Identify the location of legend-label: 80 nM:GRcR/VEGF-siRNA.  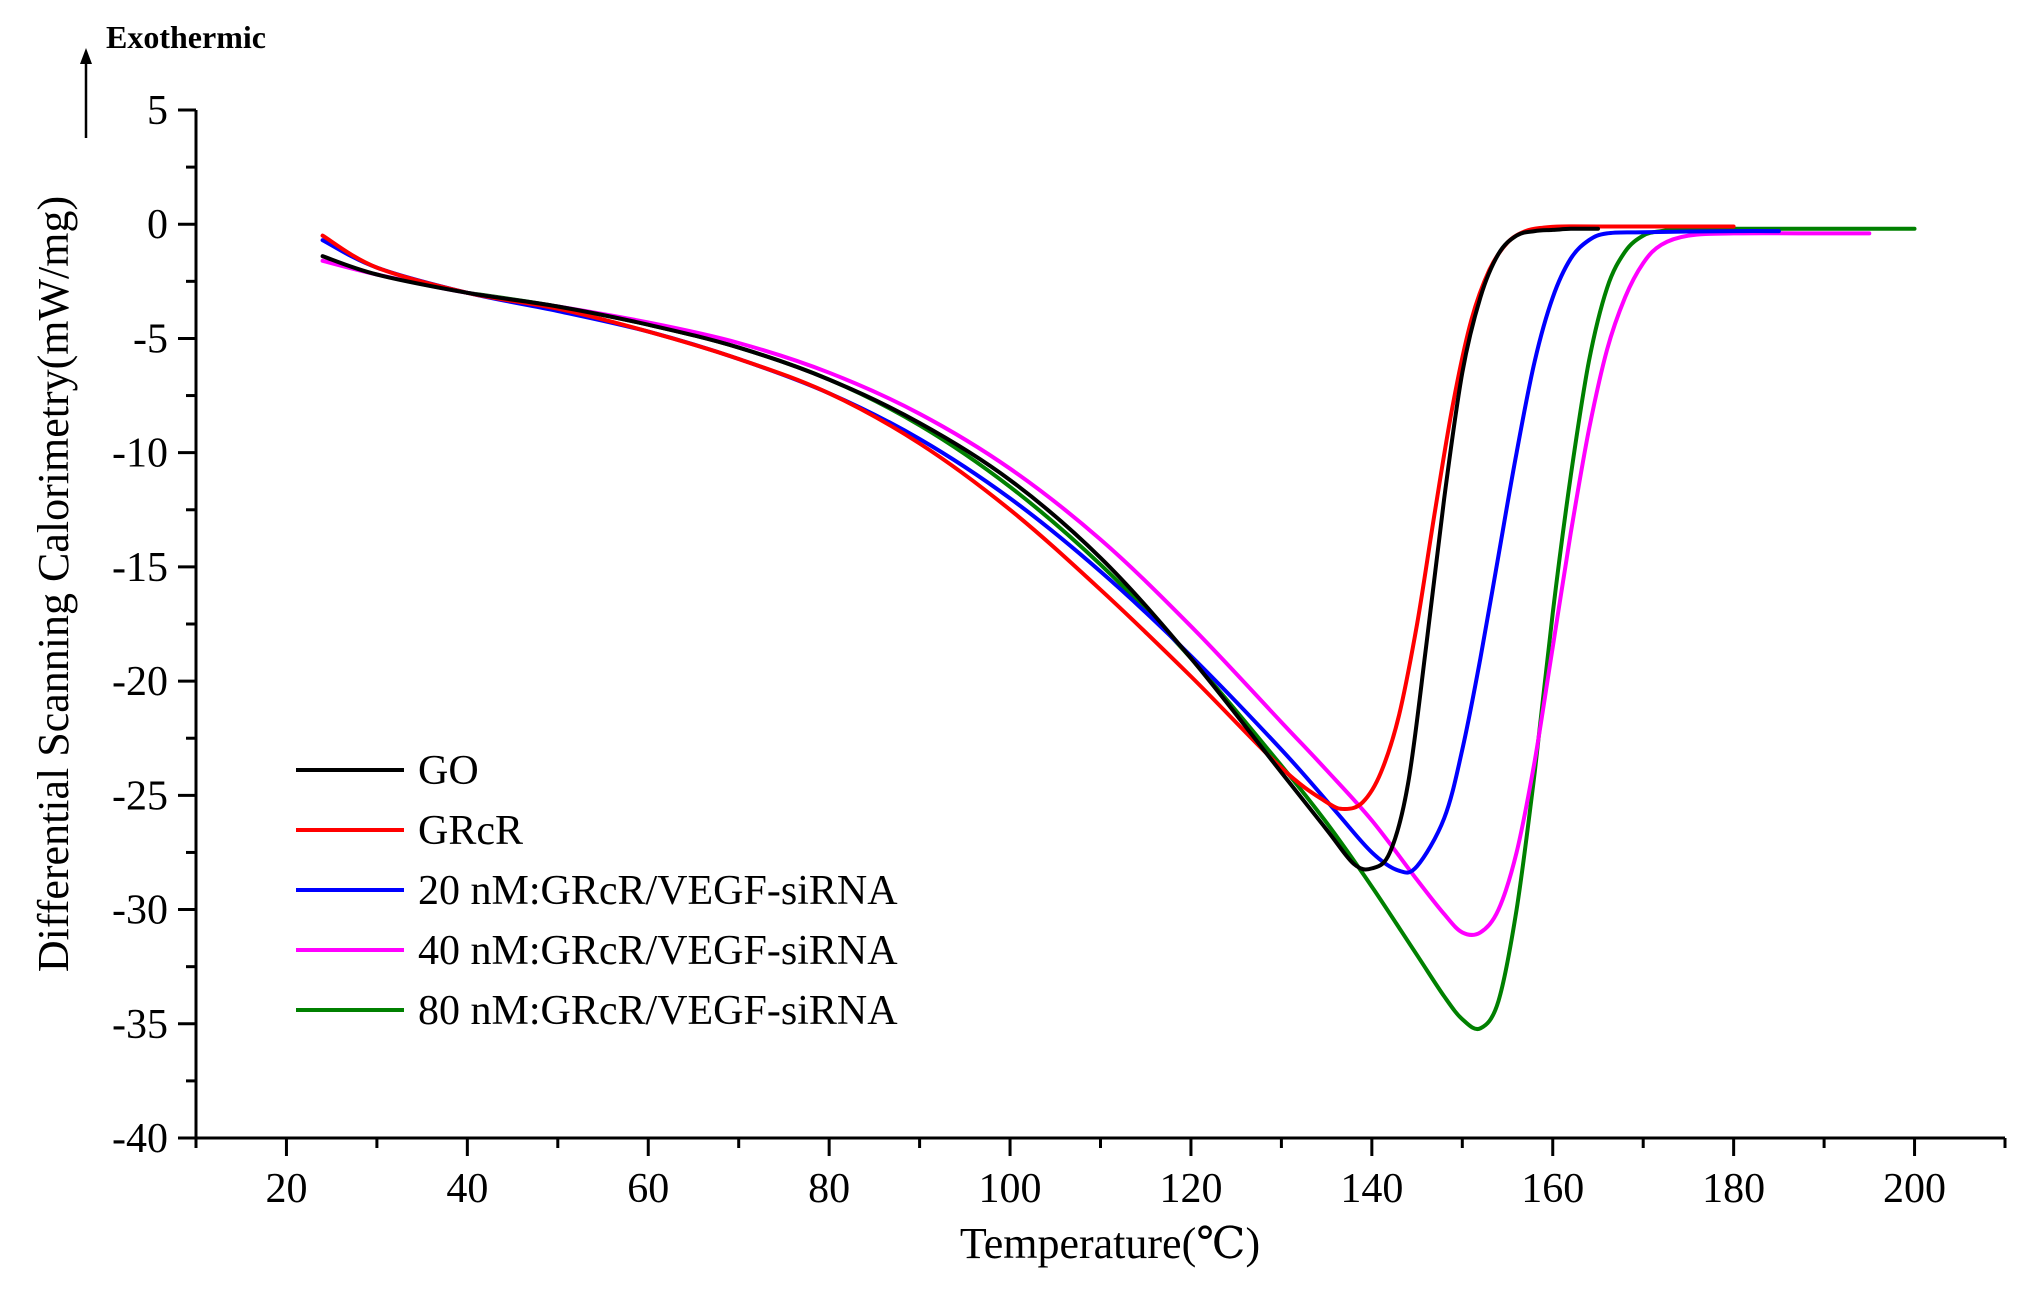
(658, 1011).